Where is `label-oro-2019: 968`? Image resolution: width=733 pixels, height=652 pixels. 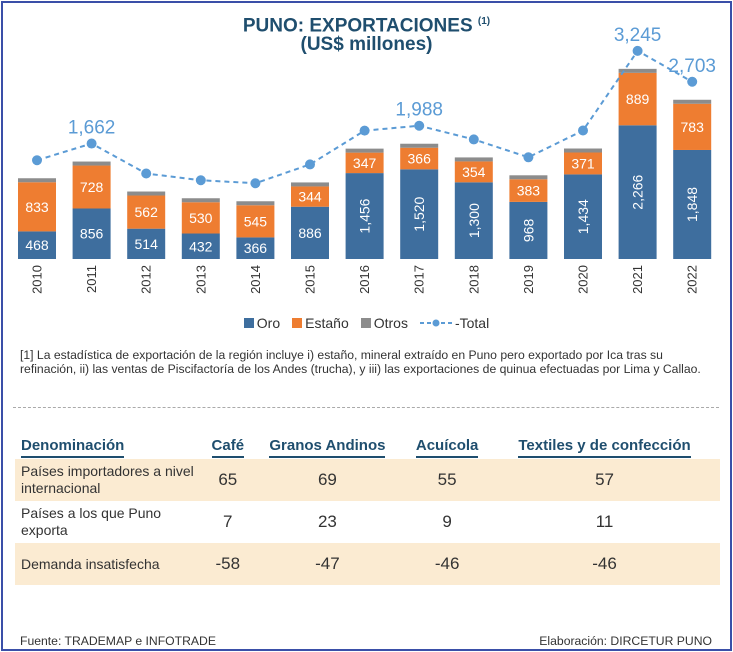
label-oro-2019: 968 is located at coordinates (528, 231).